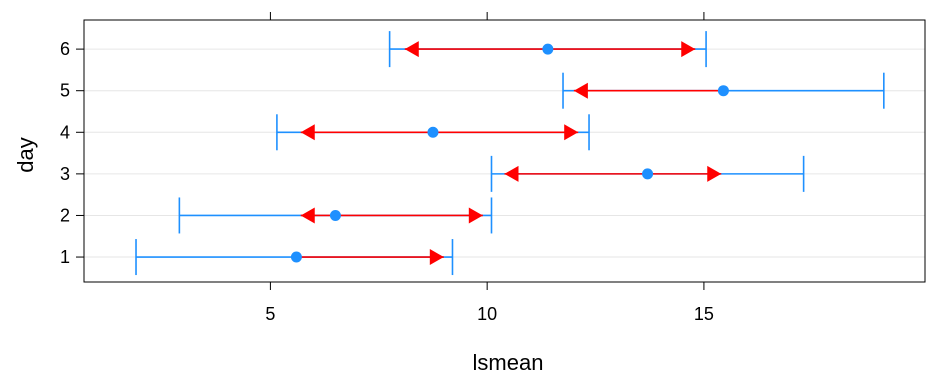 This screenshot has height=375, width=935. Describe the element at coordinates (65, 257) in the screenshot. I see `y-tick-label: 1` at that location.